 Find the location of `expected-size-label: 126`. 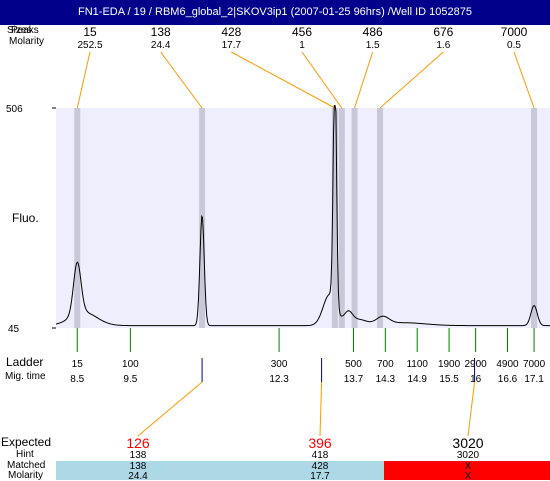

expected-size-label: 126 is located at coordinates (138, 443).